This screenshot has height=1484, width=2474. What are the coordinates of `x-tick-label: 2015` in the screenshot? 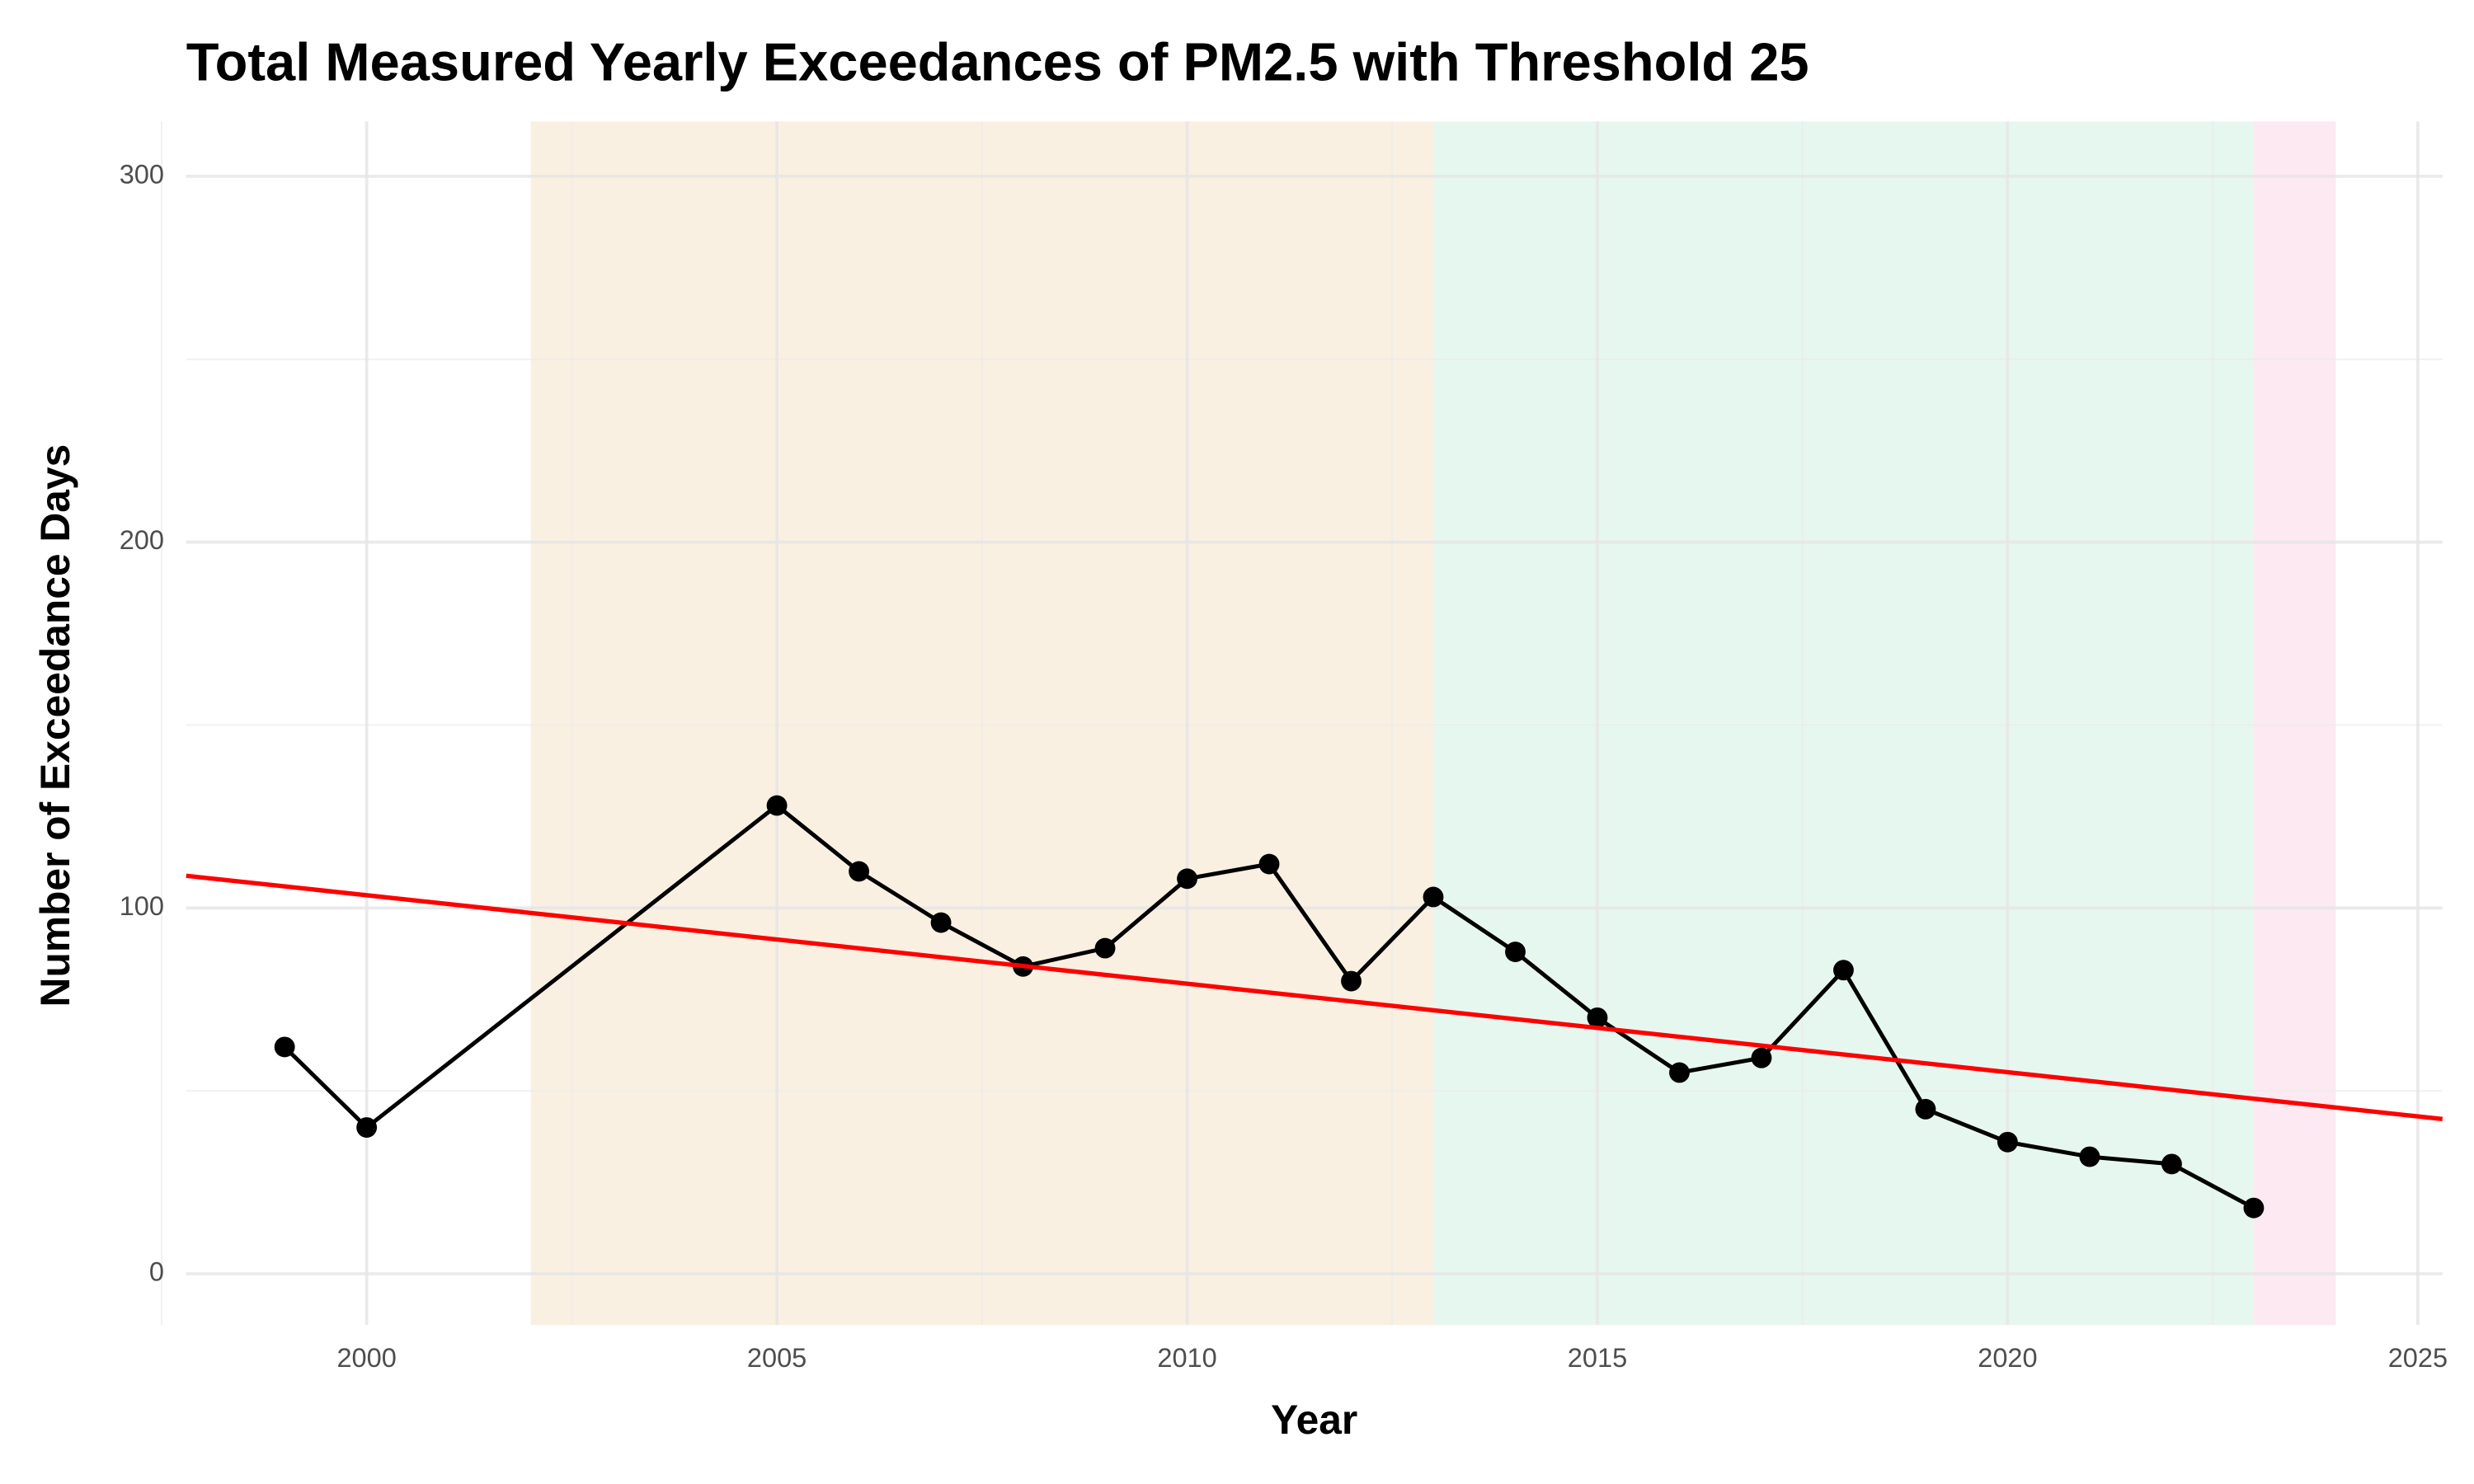 It's located at (1597, 1358).